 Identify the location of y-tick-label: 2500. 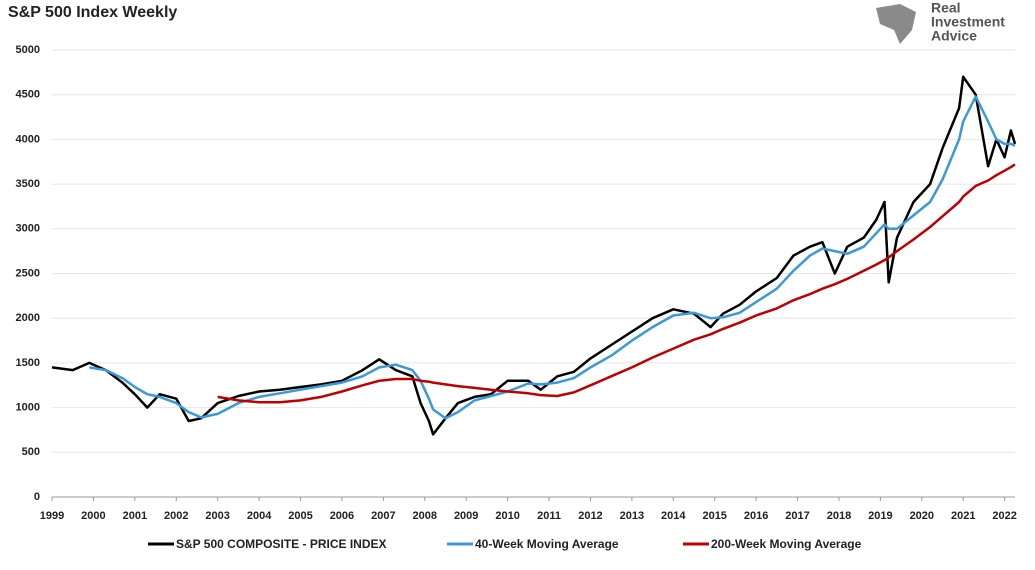
(28, 273).